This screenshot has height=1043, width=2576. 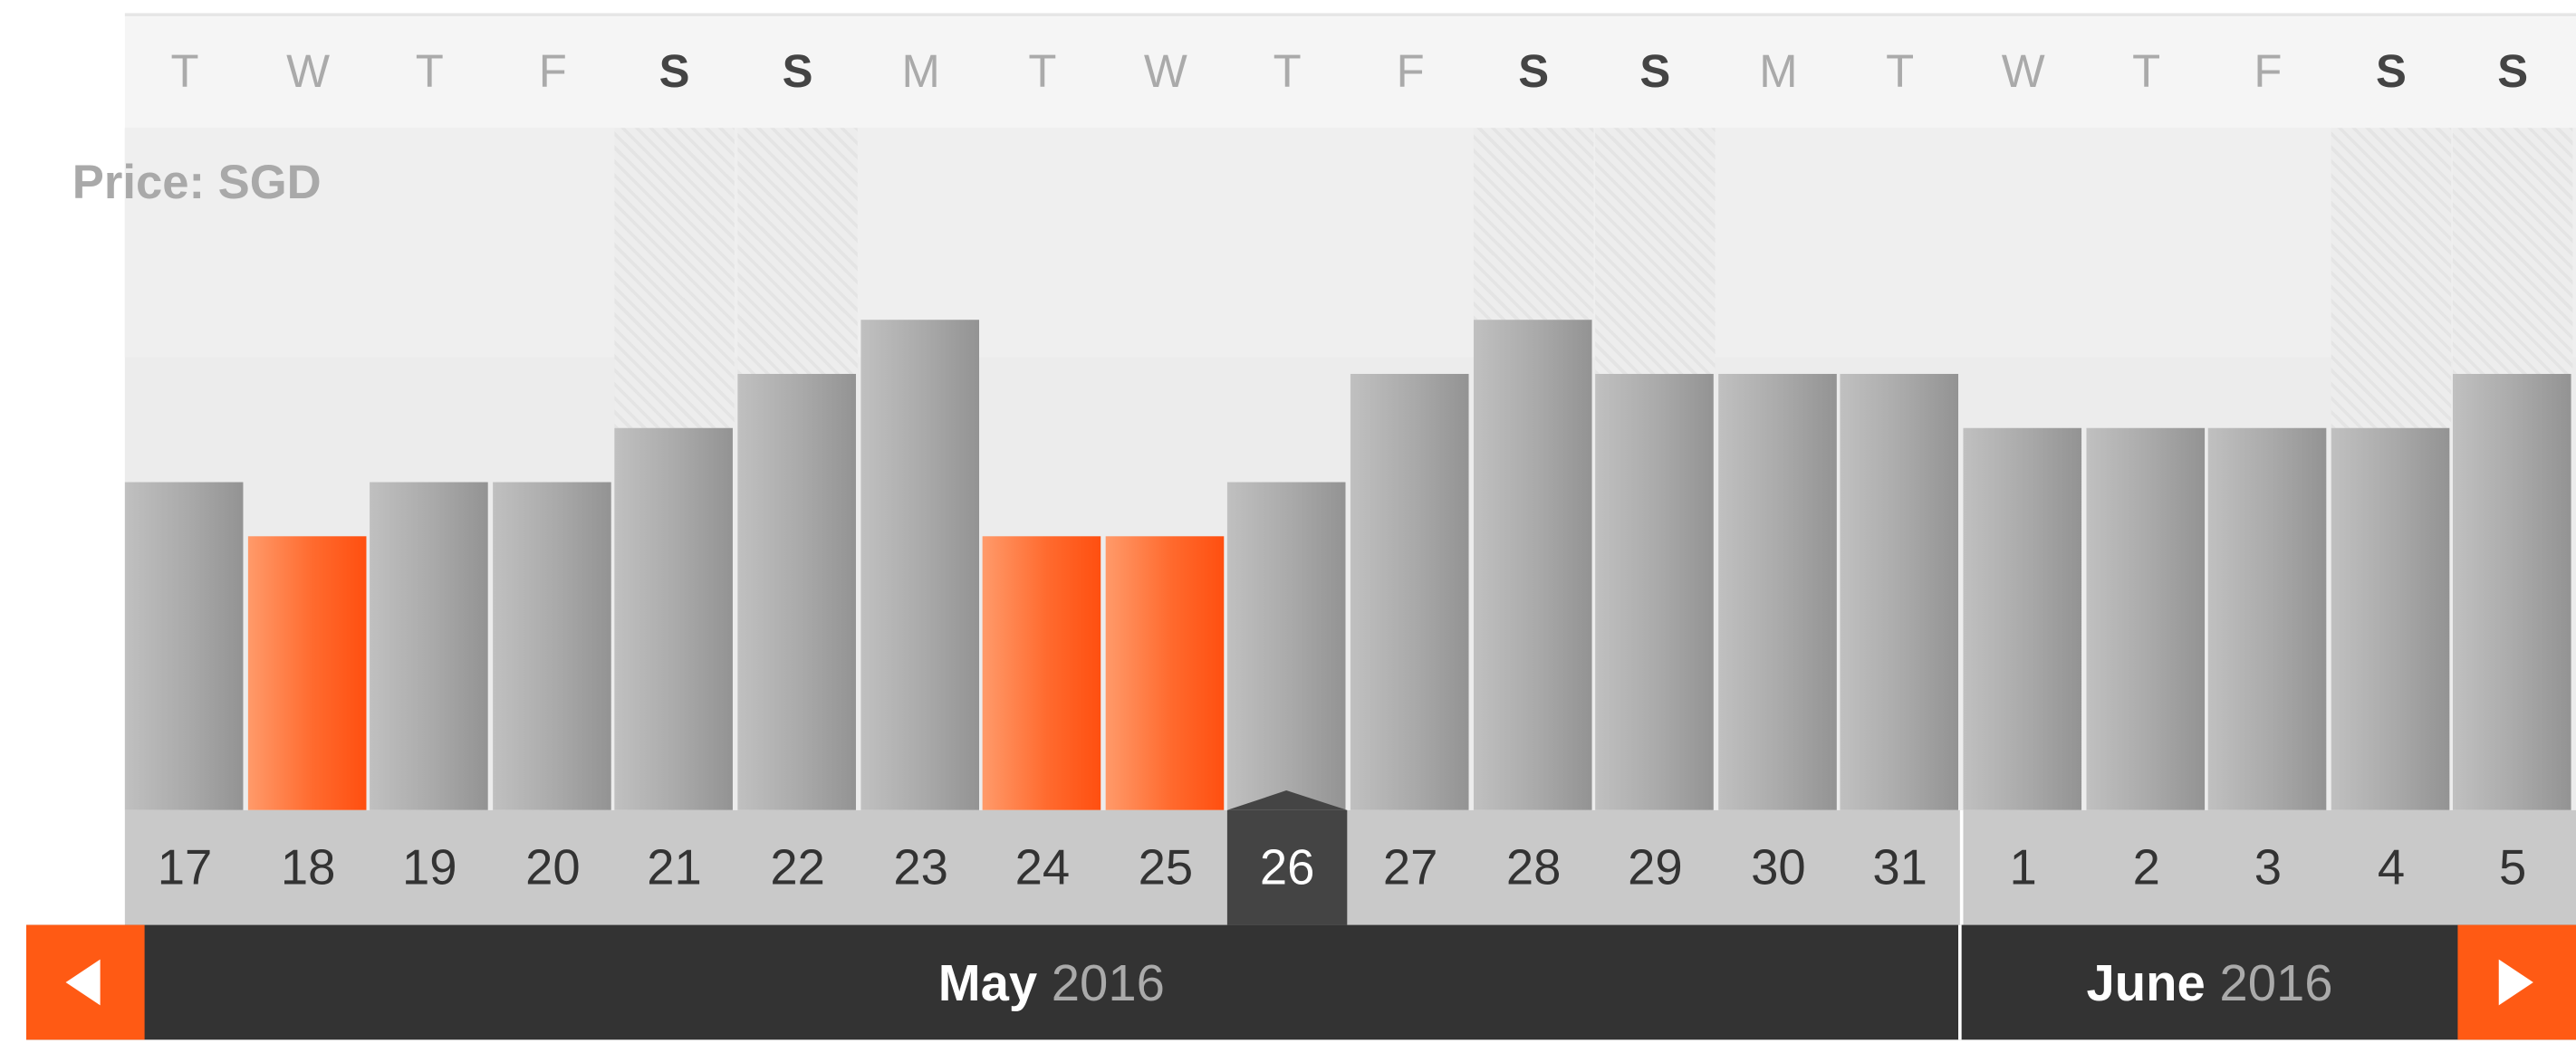 I want to click on arrow-left-icon, so click(x=83, y=982).